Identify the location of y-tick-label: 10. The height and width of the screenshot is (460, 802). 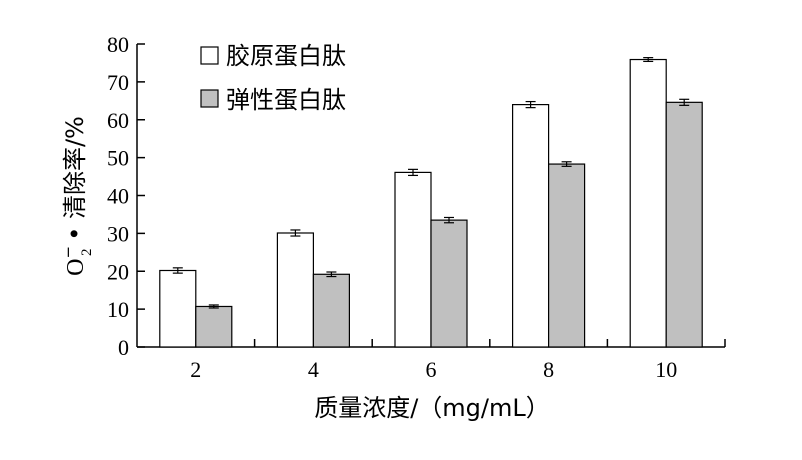
(118, 309).